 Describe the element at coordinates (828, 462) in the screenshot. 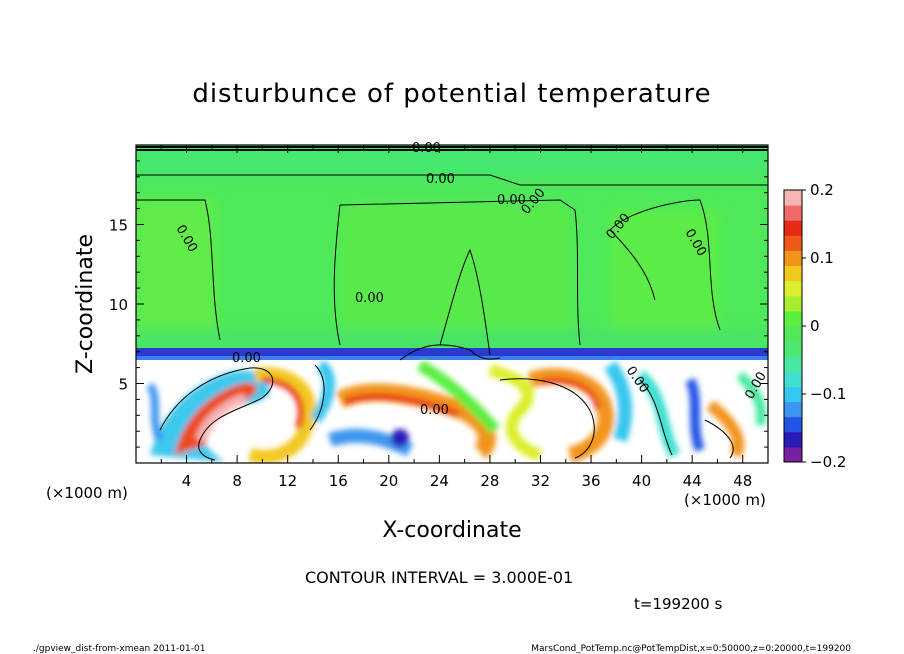

I see `colorbar-tick-label: −0.2` at that location.